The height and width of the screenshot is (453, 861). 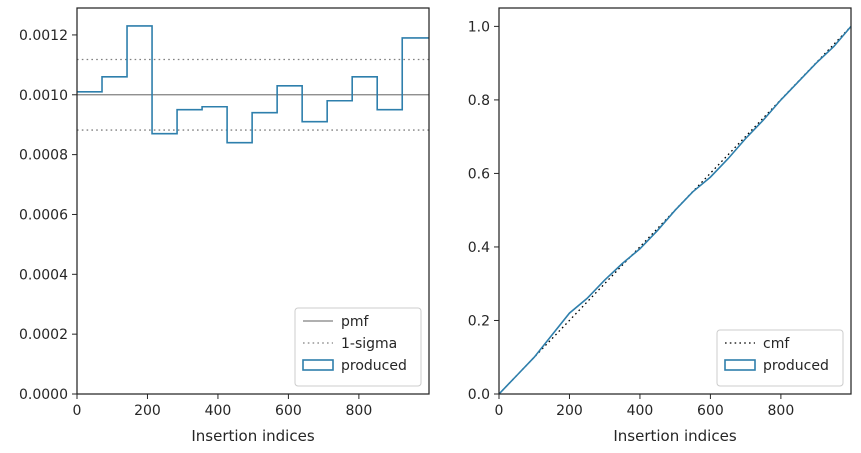 I want to click on legend-label: 1-sigma, so click(x=369, y=344).